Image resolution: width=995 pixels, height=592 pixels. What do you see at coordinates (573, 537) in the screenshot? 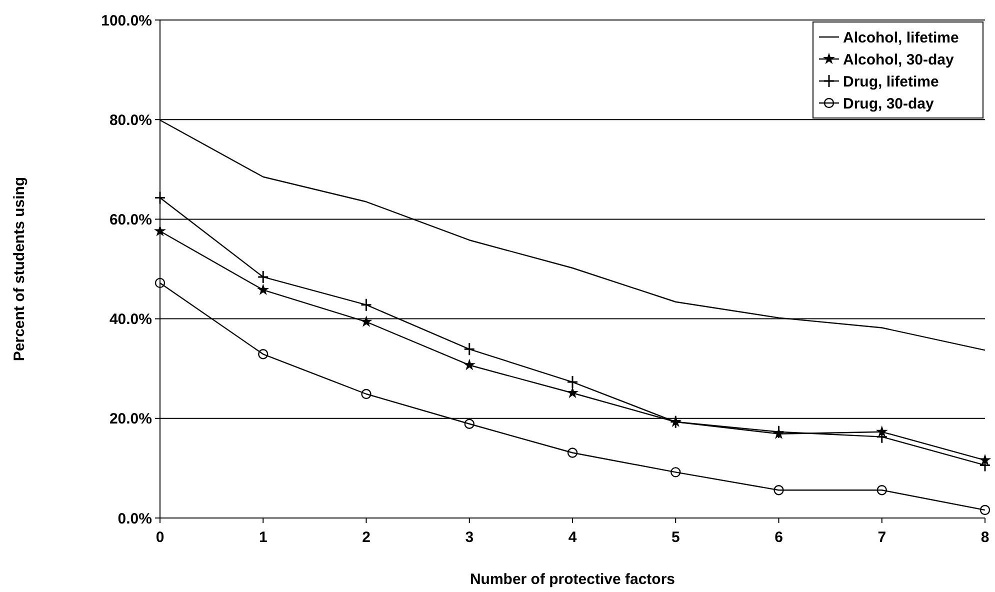
I see `x-tick-label: 4` at bounding box center [573, 537].